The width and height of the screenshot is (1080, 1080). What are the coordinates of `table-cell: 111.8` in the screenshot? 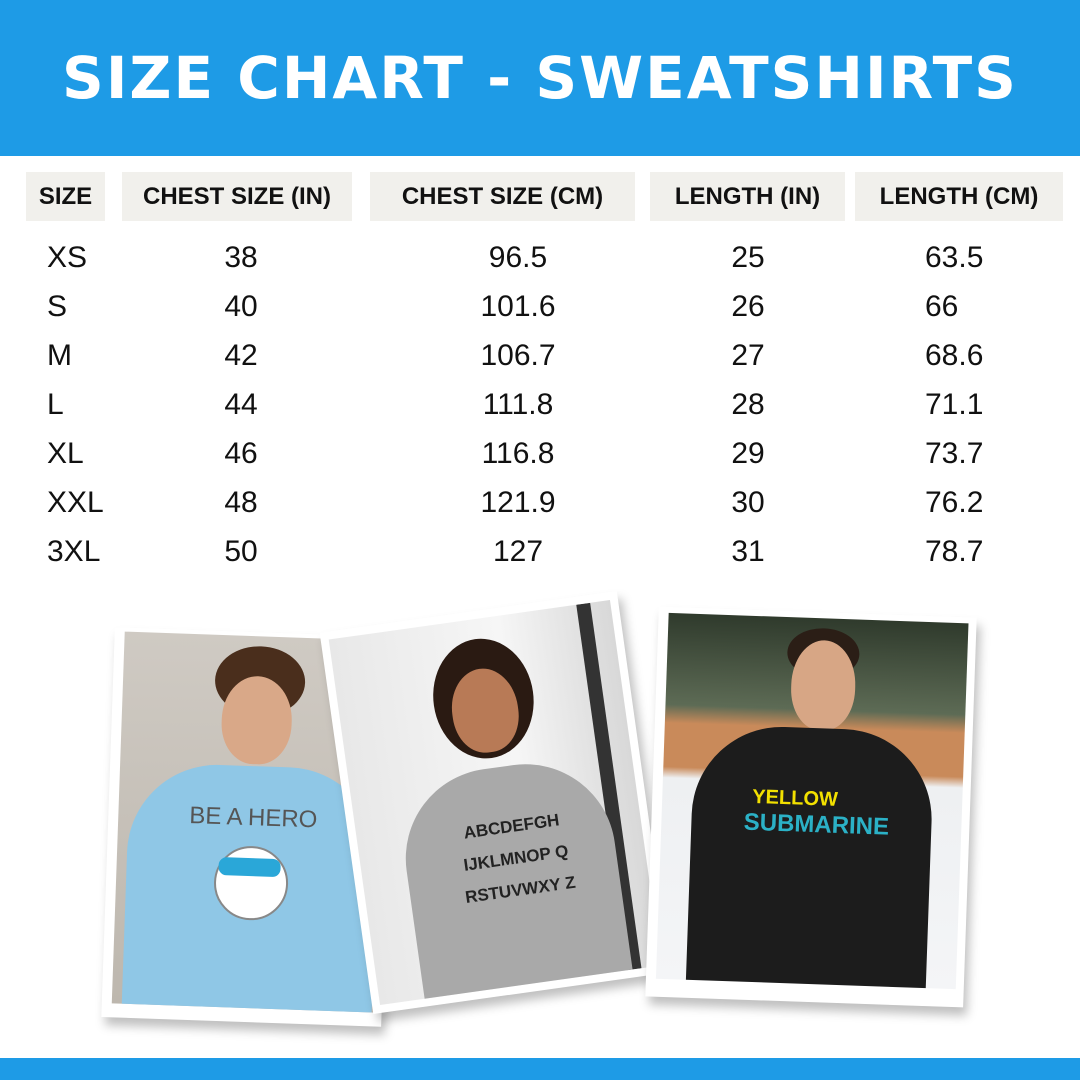 It's located at (518, 404).